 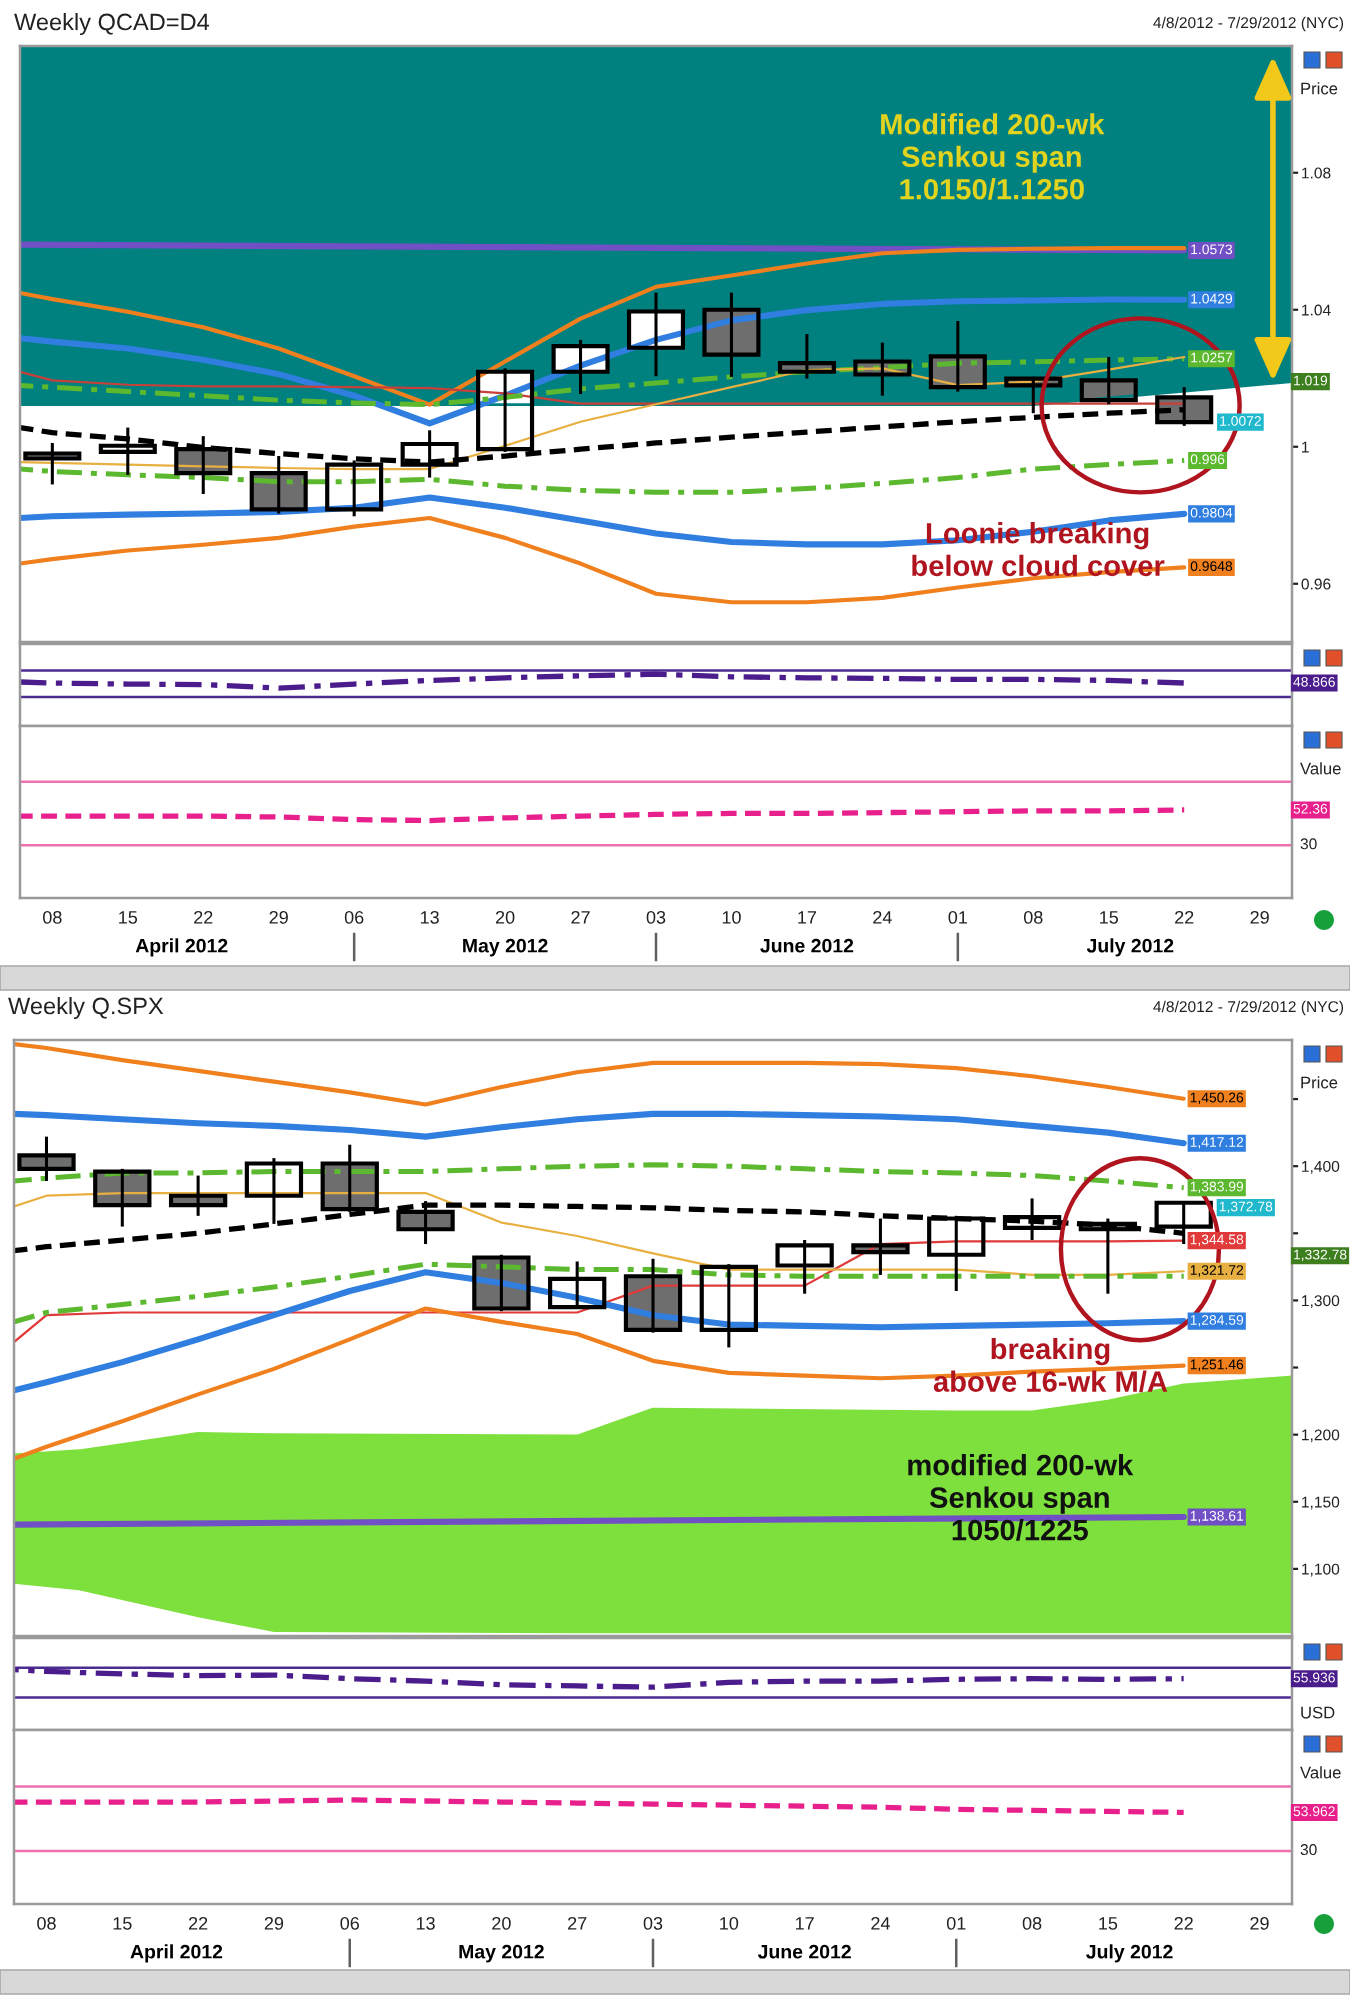 I want to click on annotation: breaking above 16-wk M/A, so click(x=1050, y=1365).